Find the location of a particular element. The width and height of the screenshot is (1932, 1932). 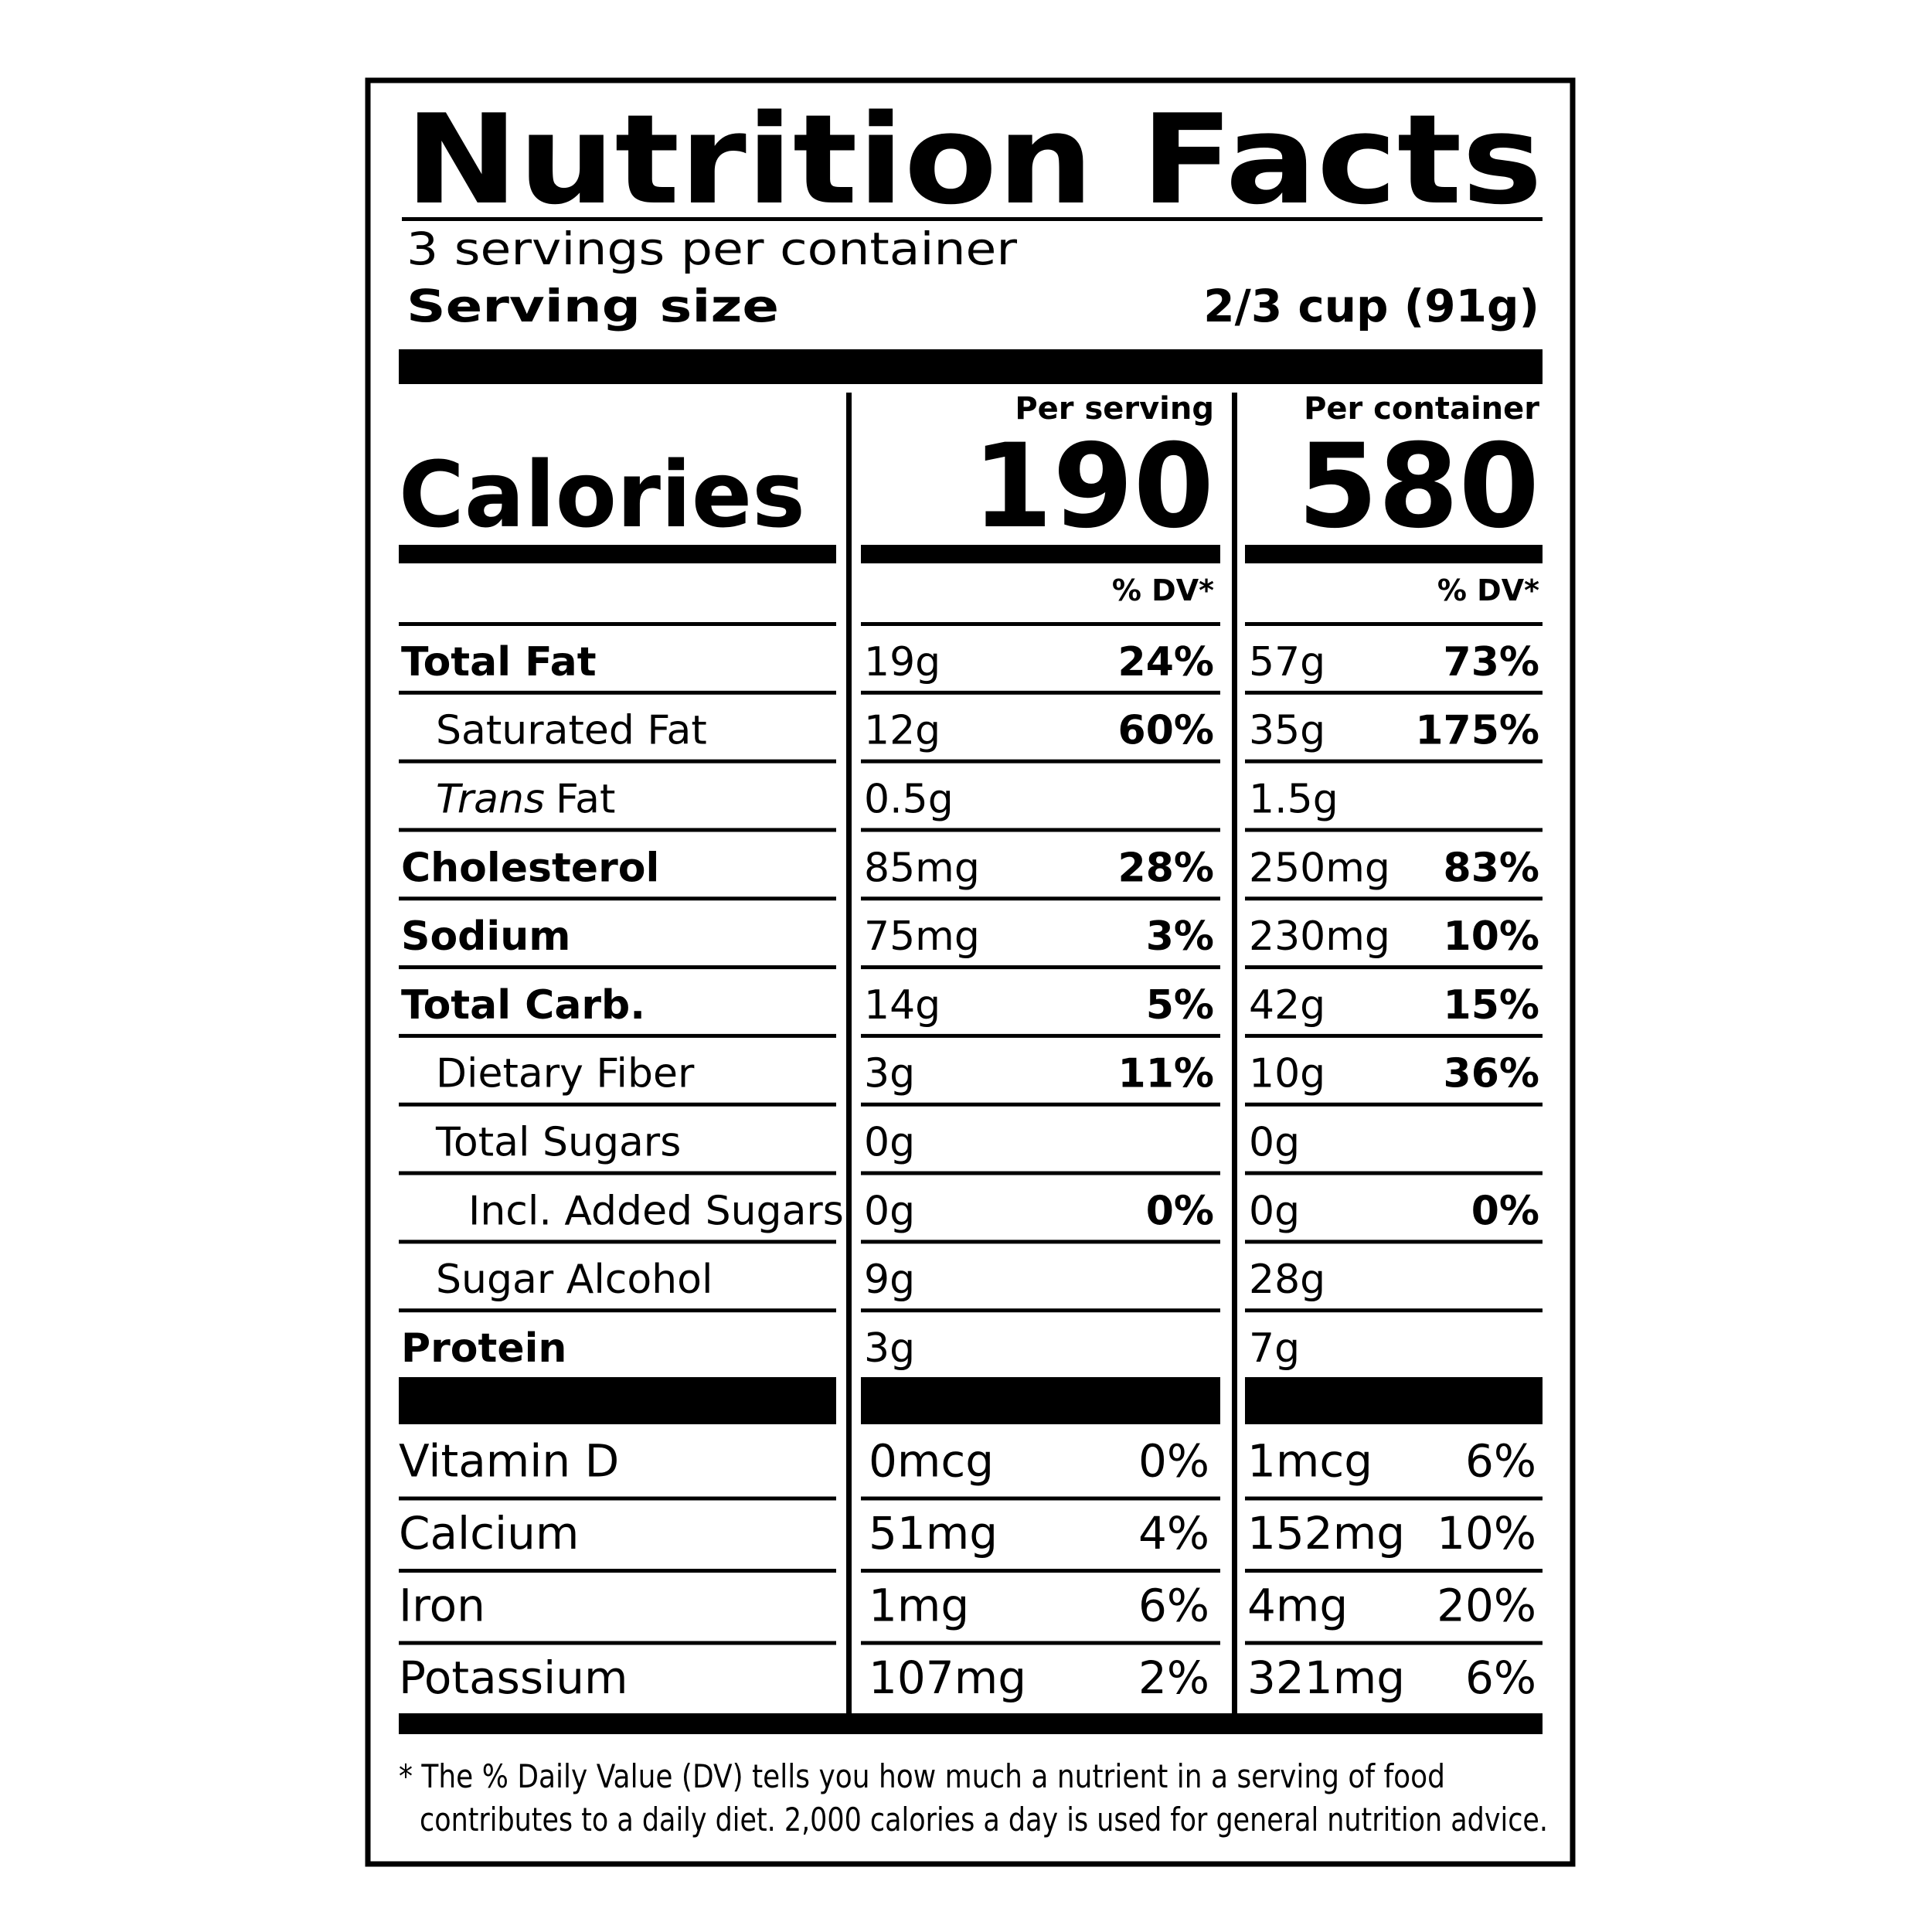

nutrient-name: Total Fat is located at coordinates (499, 662).